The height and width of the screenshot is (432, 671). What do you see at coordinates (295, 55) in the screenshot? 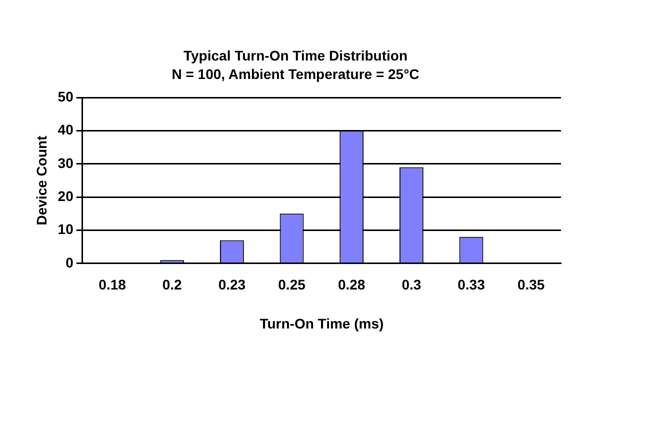
I see `chart-title: Typical Turn-On Time Distribution` at bounding box center [295, 55].